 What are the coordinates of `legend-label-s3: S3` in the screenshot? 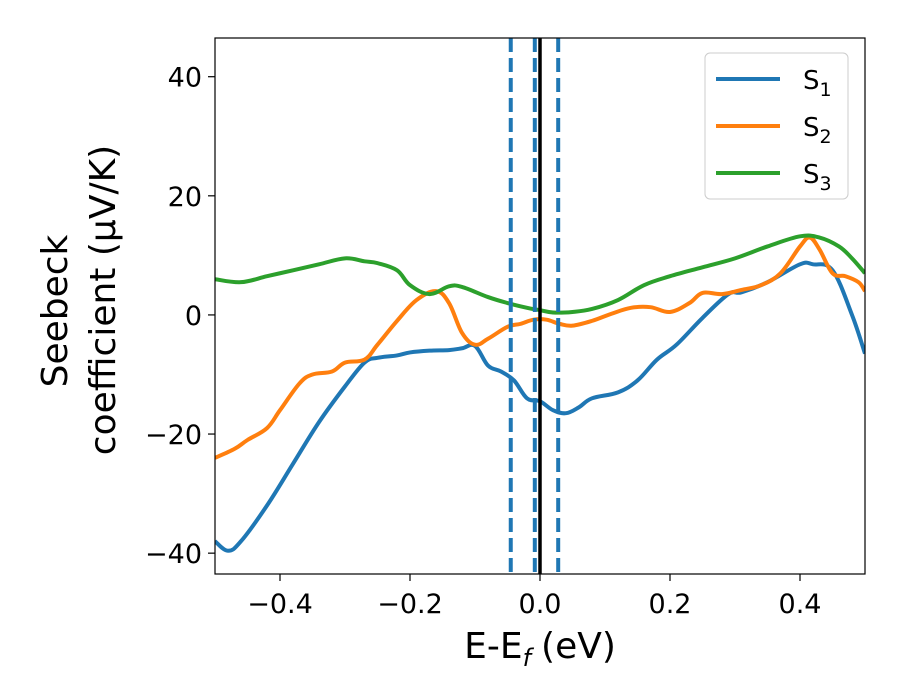 It's located at (817, 177).